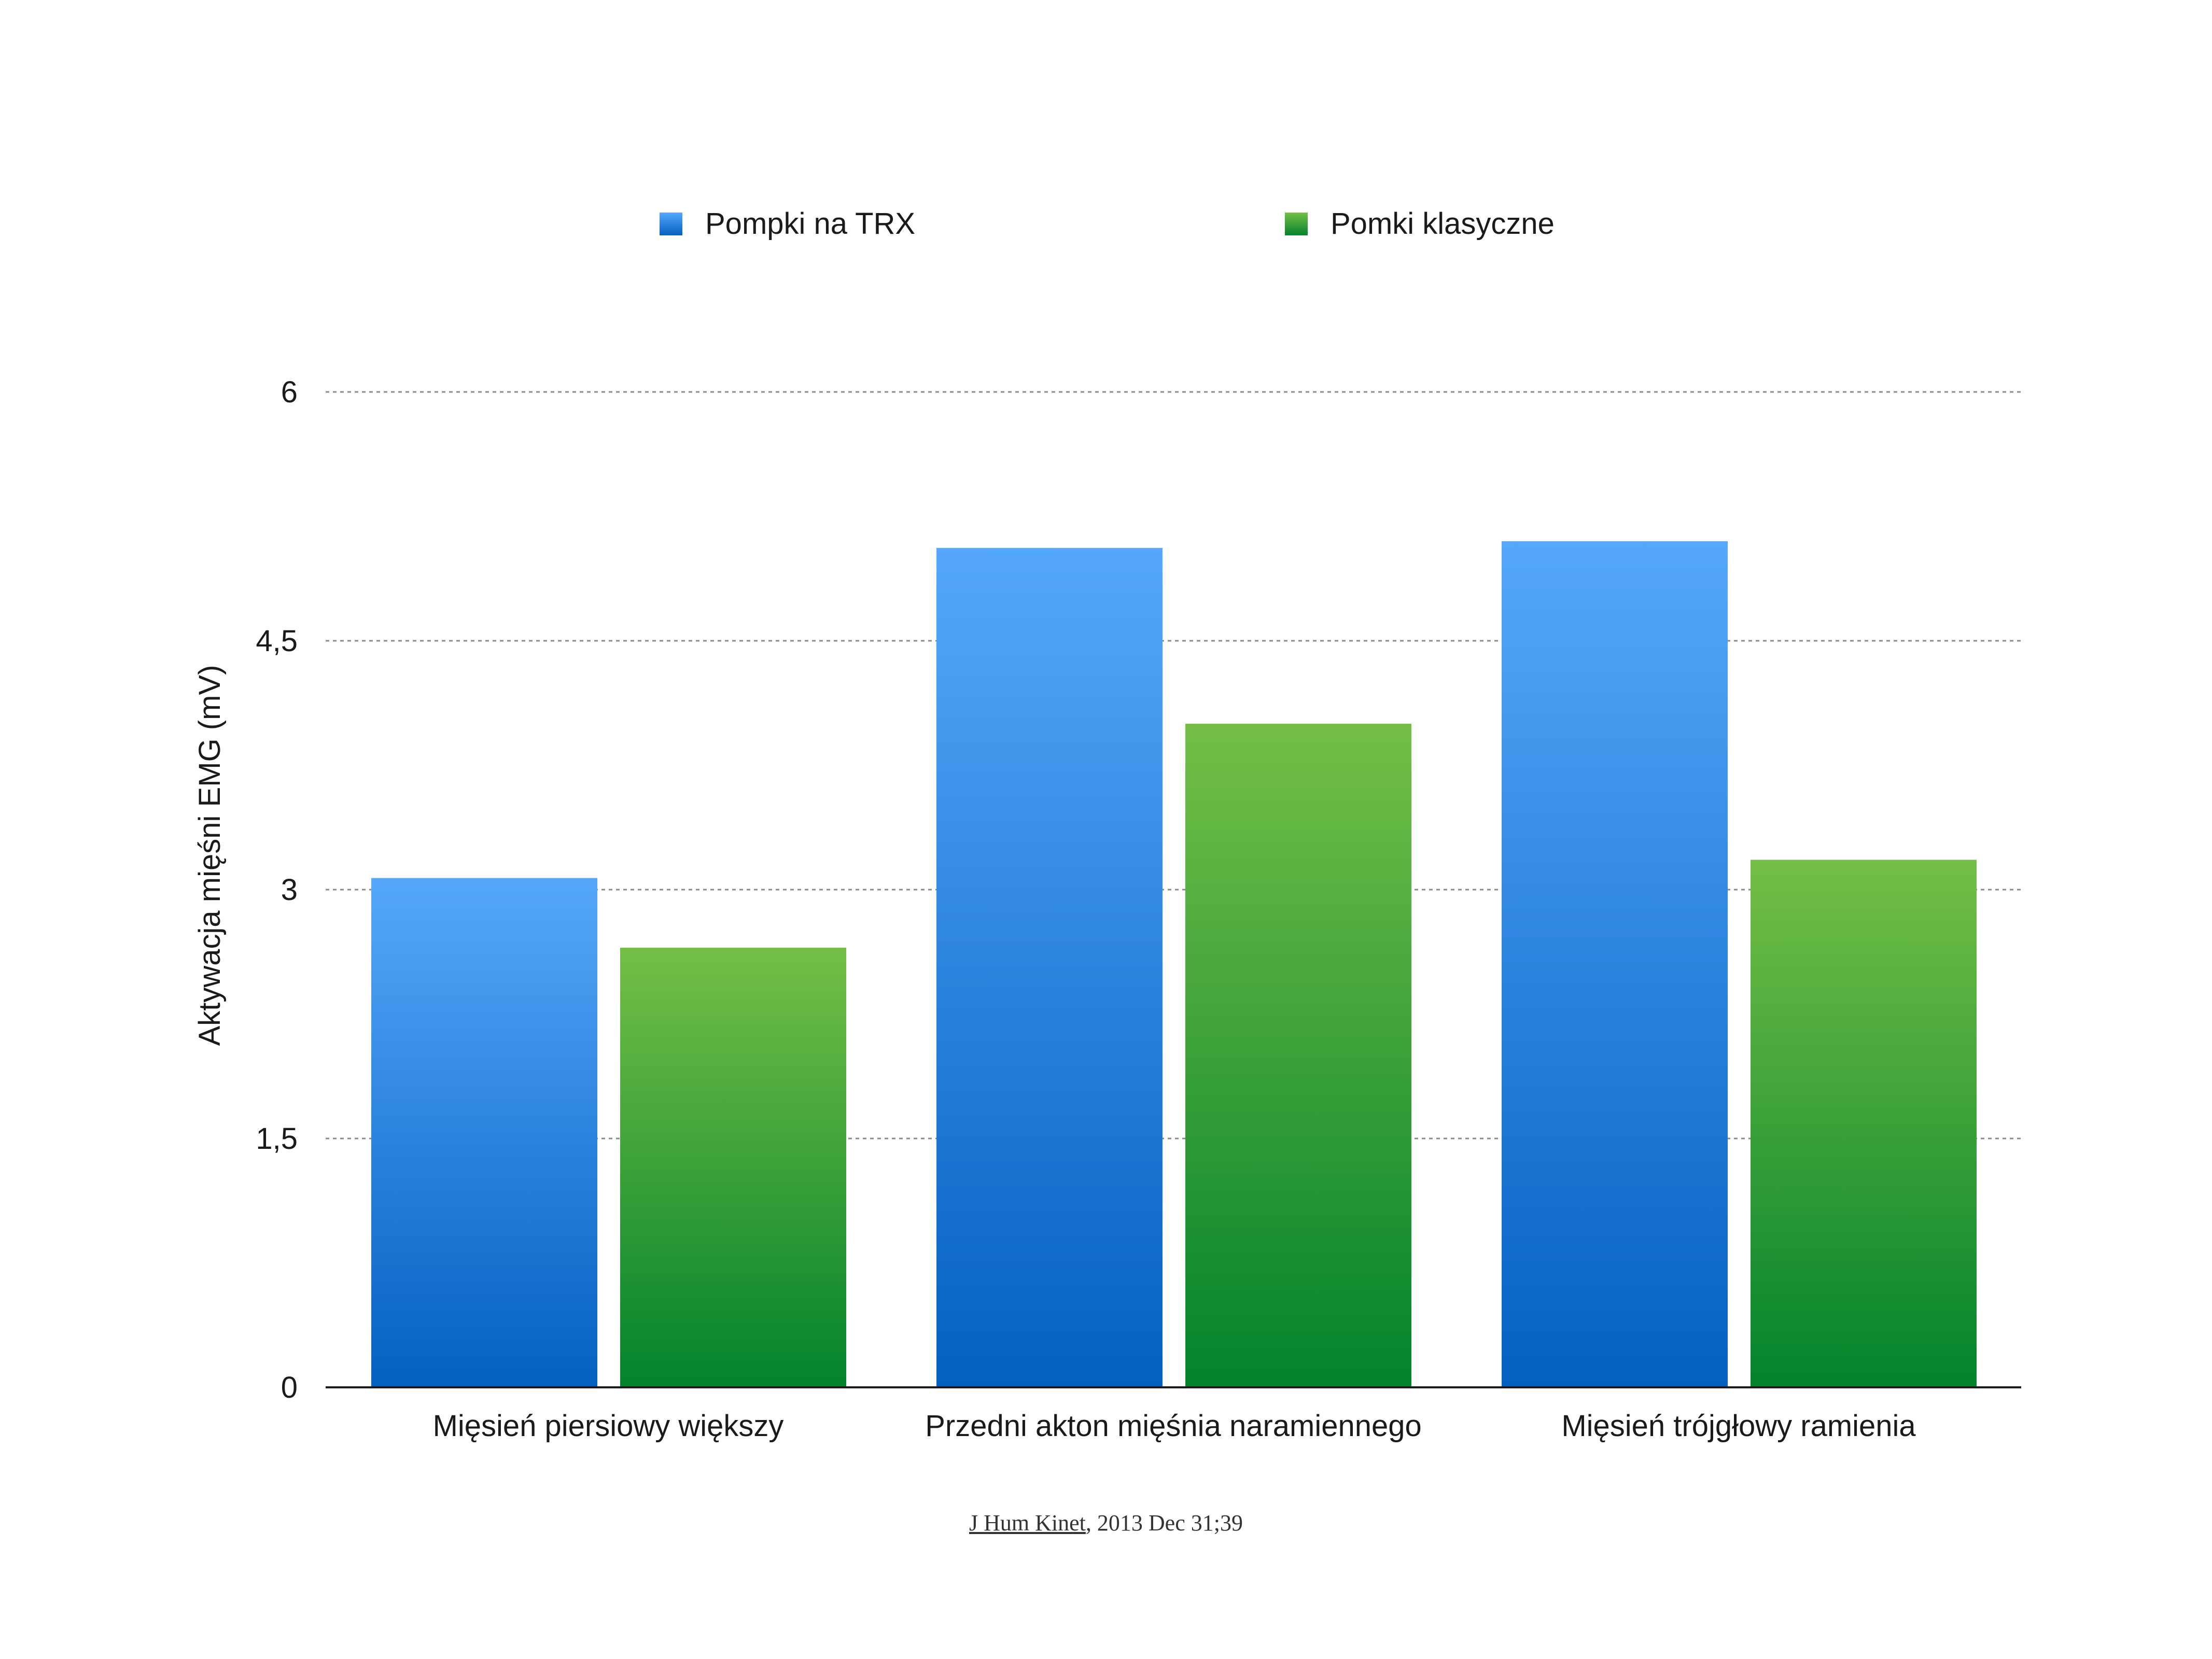 The height and width of the screenshot is (1659, 2212). Describe the element at coordinates (289, 392) in the screenshot. I see `y-tick-label: 6` at that location.